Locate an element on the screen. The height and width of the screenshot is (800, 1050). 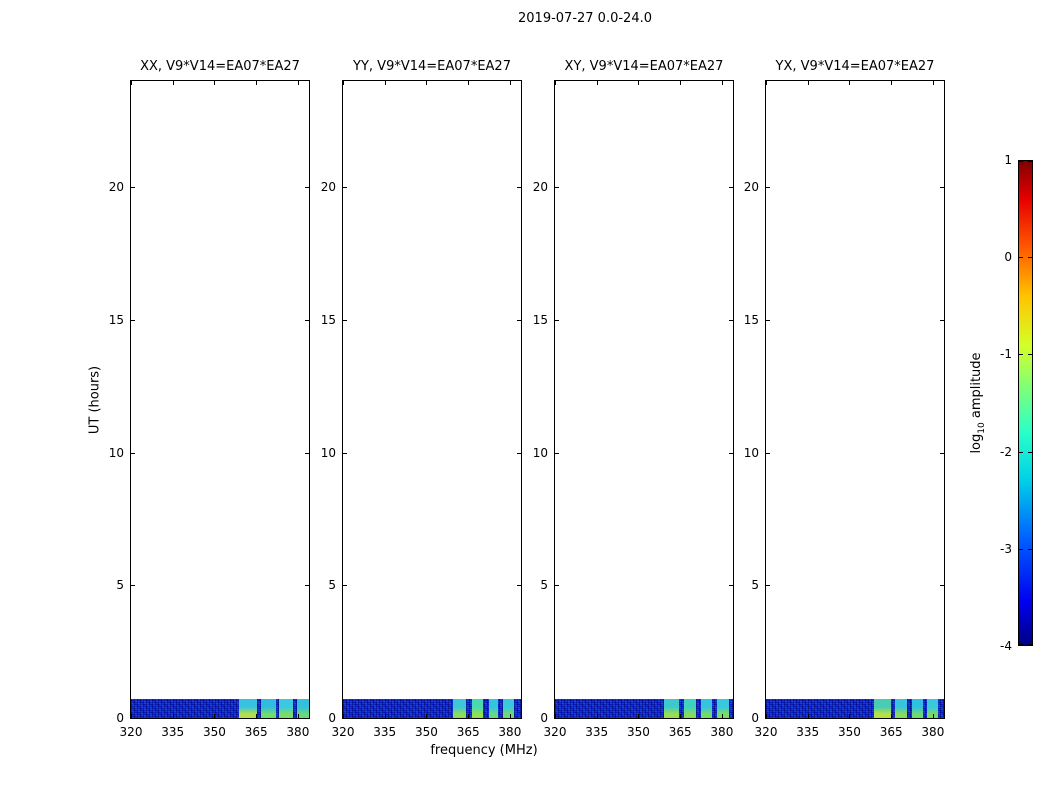
colorbar-label-sub: 10 is located at coordinates (981, 428).